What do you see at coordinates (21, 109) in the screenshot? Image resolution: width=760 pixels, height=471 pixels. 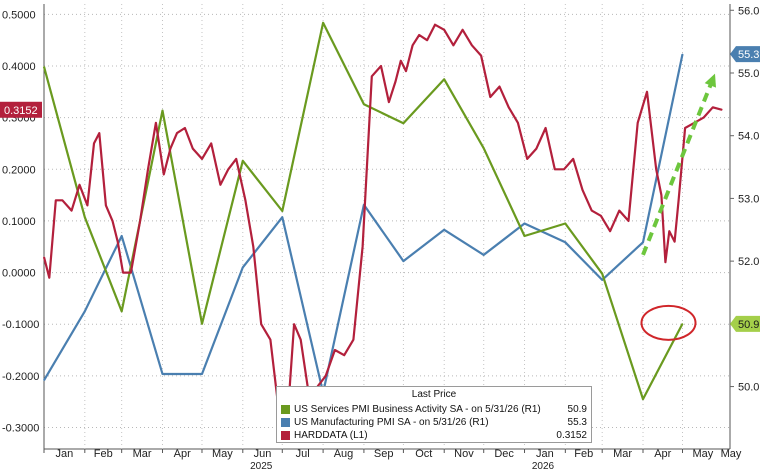 I see `left-value-tag-bg` at bounding box center [21, 109].